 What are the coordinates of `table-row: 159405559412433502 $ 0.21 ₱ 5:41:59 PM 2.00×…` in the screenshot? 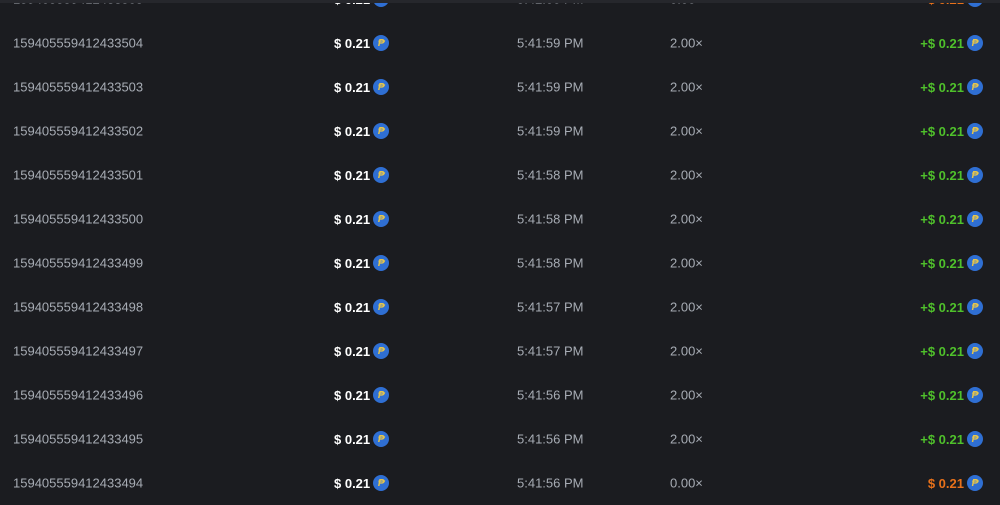 It's located at (500, 131).